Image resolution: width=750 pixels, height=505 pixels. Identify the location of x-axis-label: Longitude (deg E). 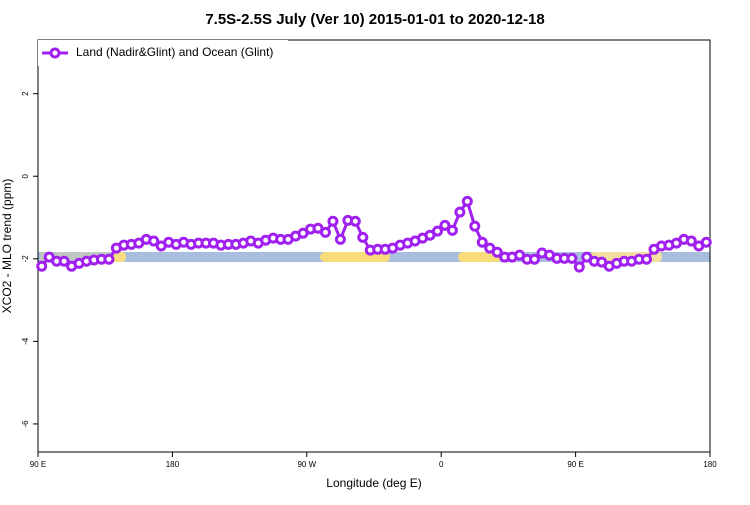
(373, 483).